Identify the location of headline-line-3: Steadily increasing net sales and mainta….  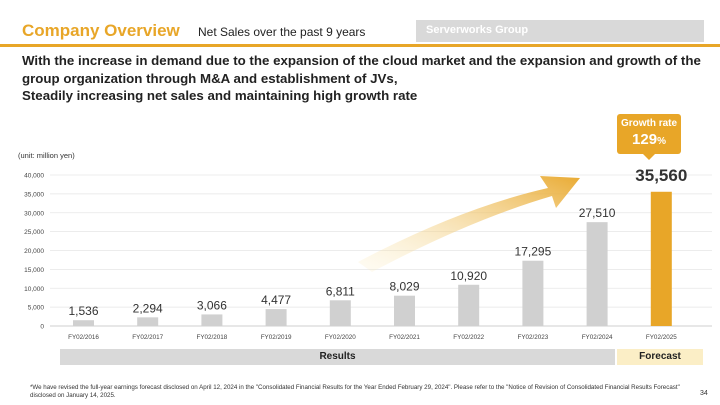
(220, 95).